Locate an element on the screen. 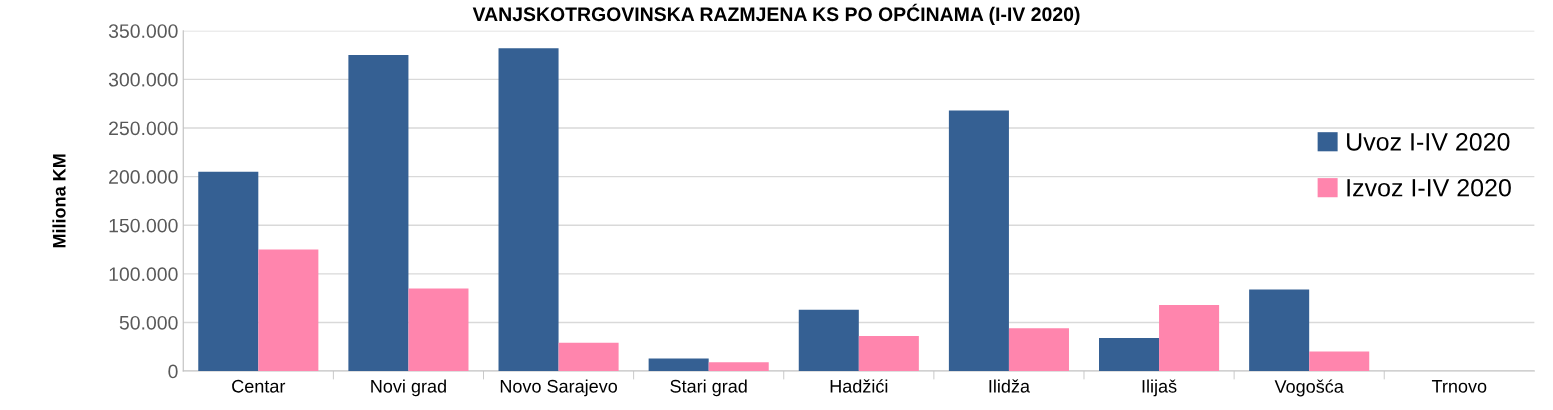 The height and width of the screenshot is (410, 1553). y-tick-label: 350.000 is located at coordinates (143, 31).